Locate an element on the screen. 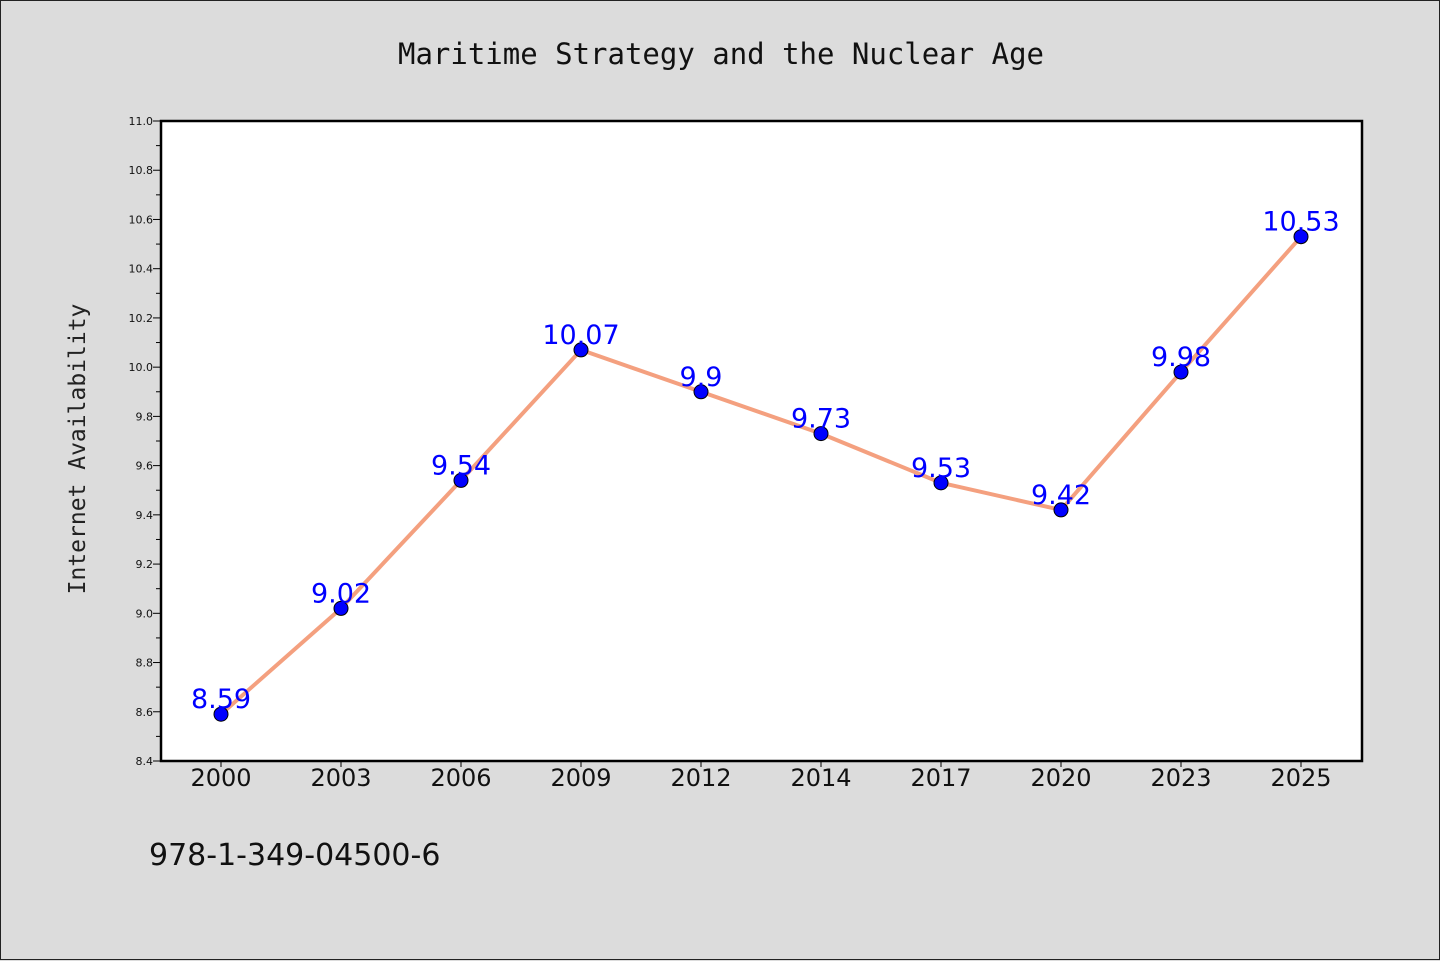 This screenshot has width=1440, height=961. y-tick-label: 9.0 is located at coordinates (145, 613).